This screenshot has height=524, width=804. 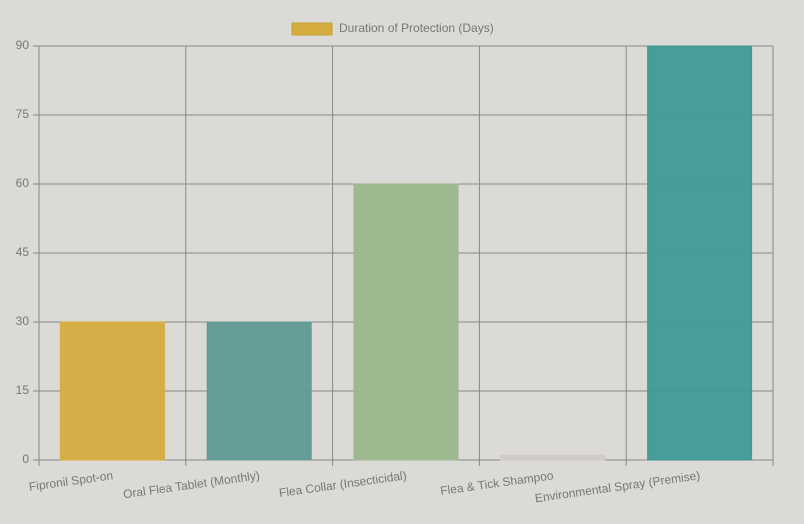 I want to click on y-tick-label: 15, so click(x=23, y=390).